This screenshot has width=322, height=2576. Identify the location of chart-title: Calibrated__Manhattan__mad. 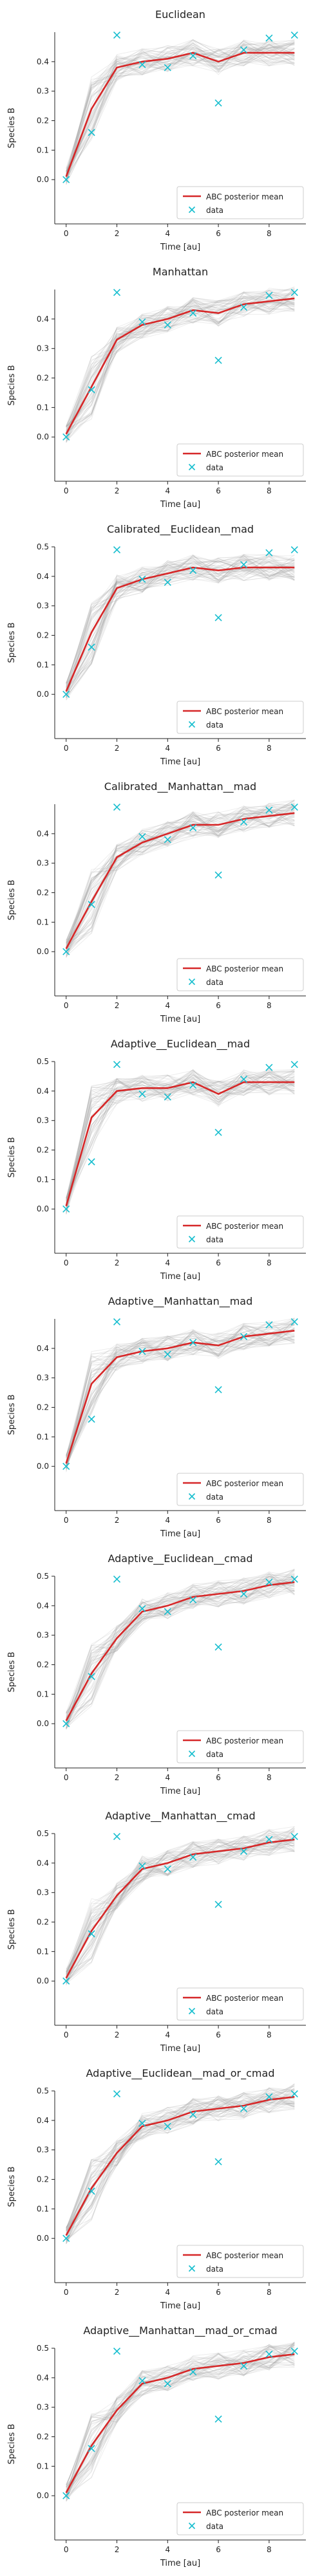
(180, 786).